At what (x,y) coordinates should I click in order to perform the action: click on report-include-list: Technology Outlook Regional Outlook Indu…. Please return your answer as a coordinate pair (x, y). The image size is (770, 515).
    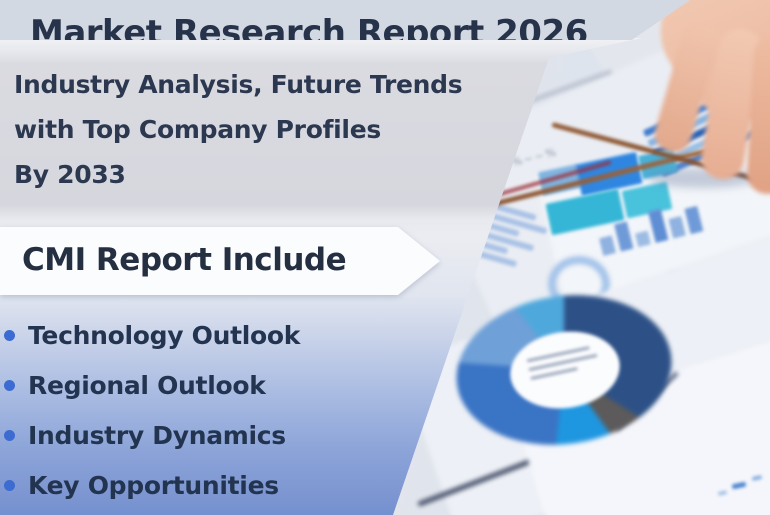
    Looking at the image, I should click on (152, 410).